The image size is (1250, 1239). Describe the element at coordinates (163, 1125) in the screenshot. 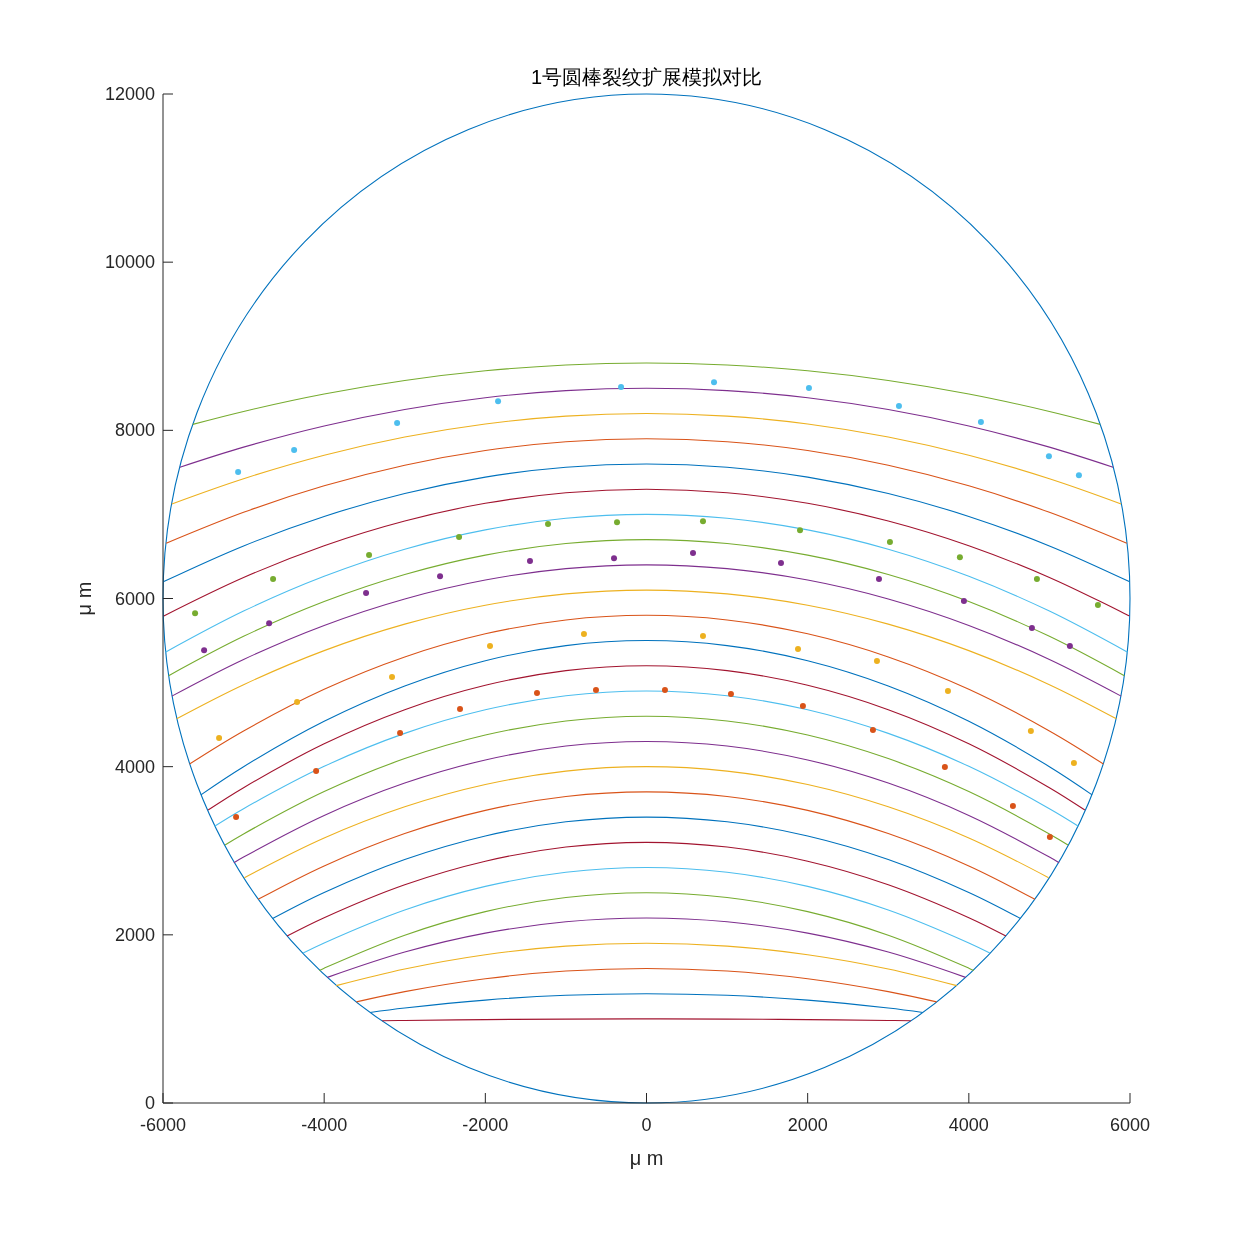

I see `x-tick-label: -6000` at that location.